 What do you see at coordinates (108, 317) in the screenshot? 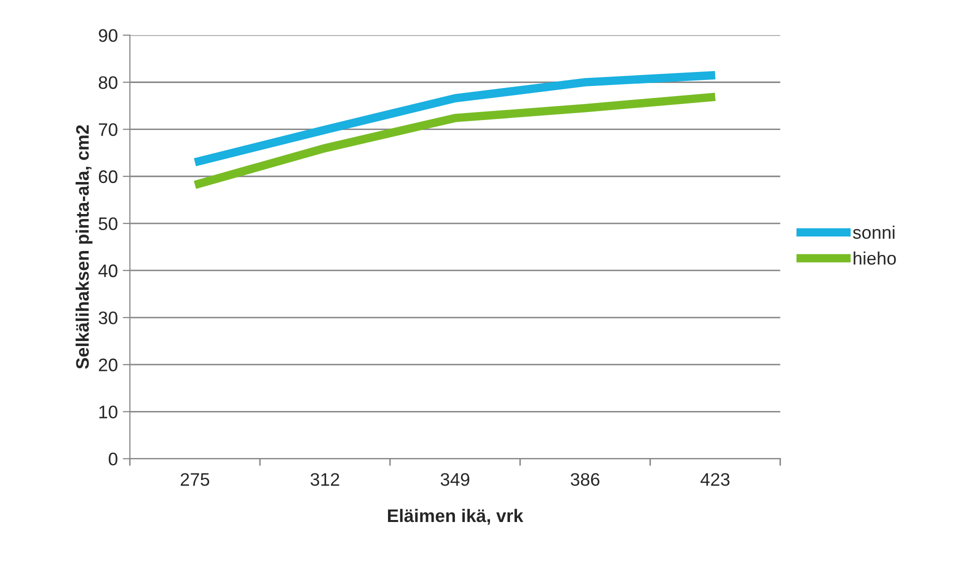
I see `y-tick-label: 30` at bounding box center [108, 317].